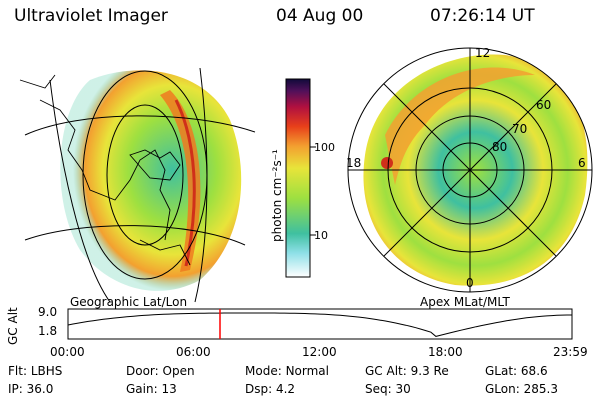 The width and height of the screenshot is (600, 400). Describe the element at coordinates (320, 16) in the screenshot. I see `image-date: 04 Aug 00` at that location.